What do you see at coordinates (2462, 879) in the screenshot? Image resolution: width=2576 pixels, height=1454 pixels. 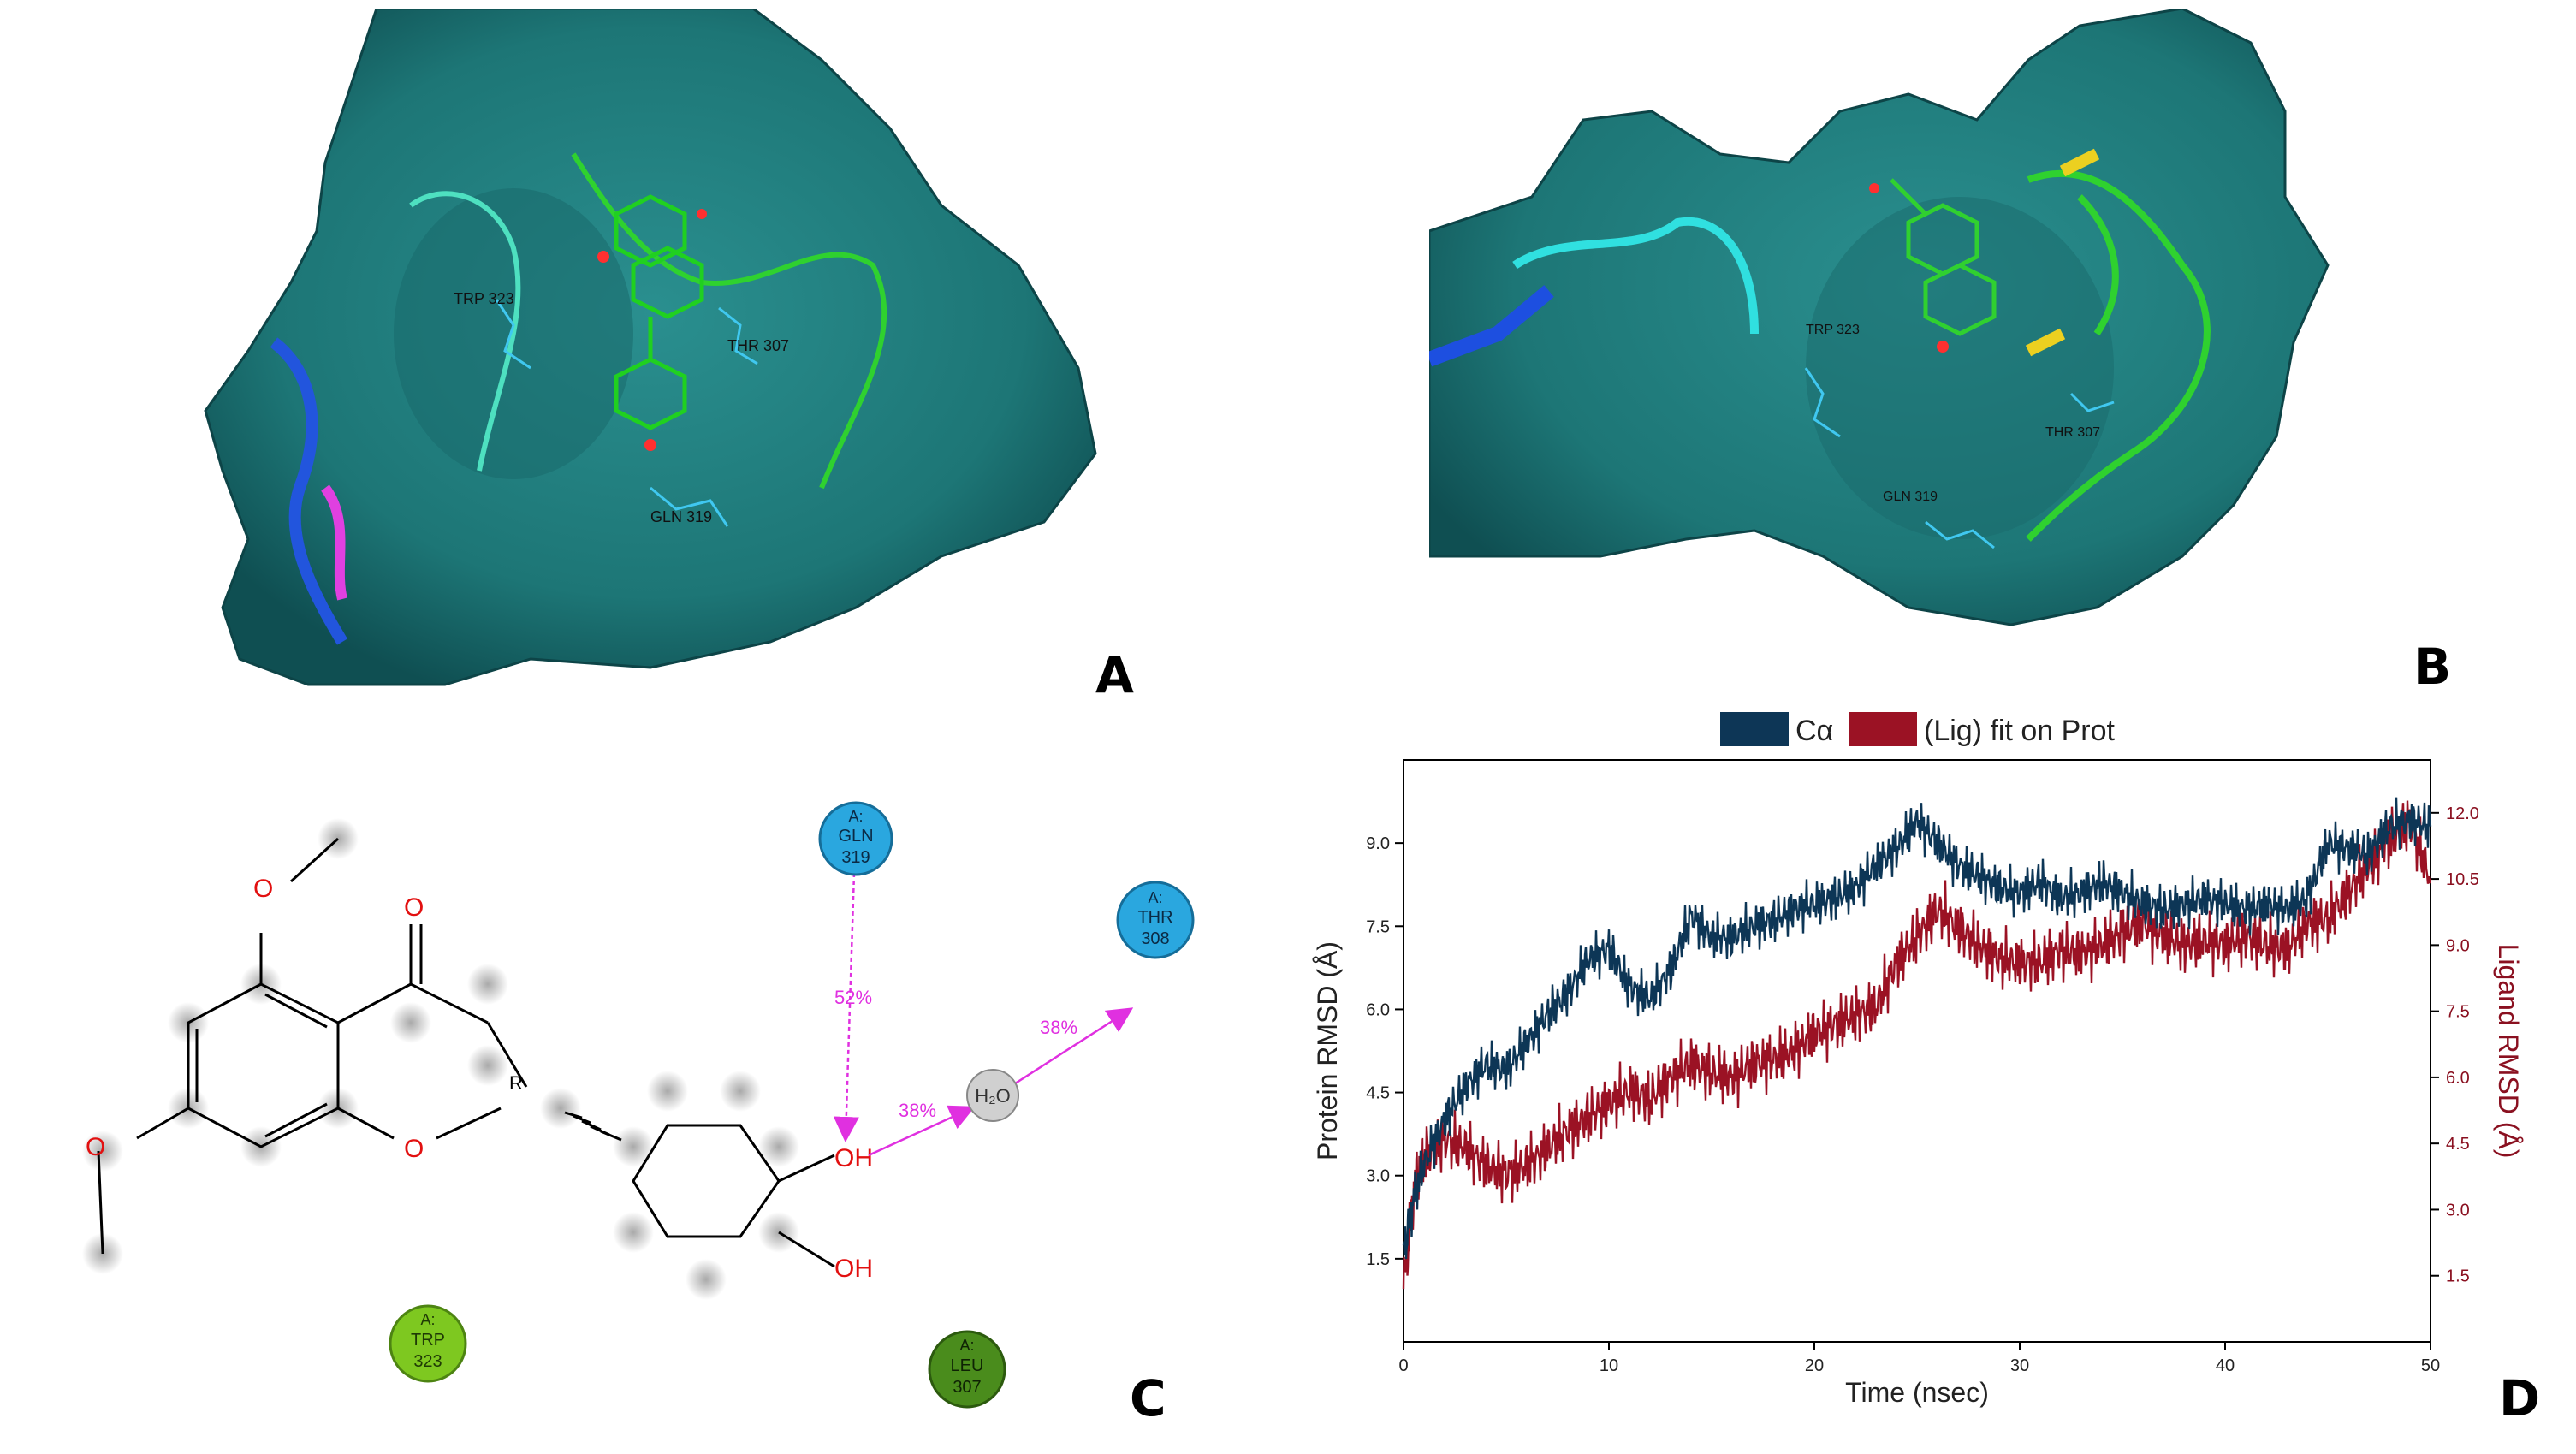 I see `right-y-tick-label: 10.5` at bounding box center [2462, 879].